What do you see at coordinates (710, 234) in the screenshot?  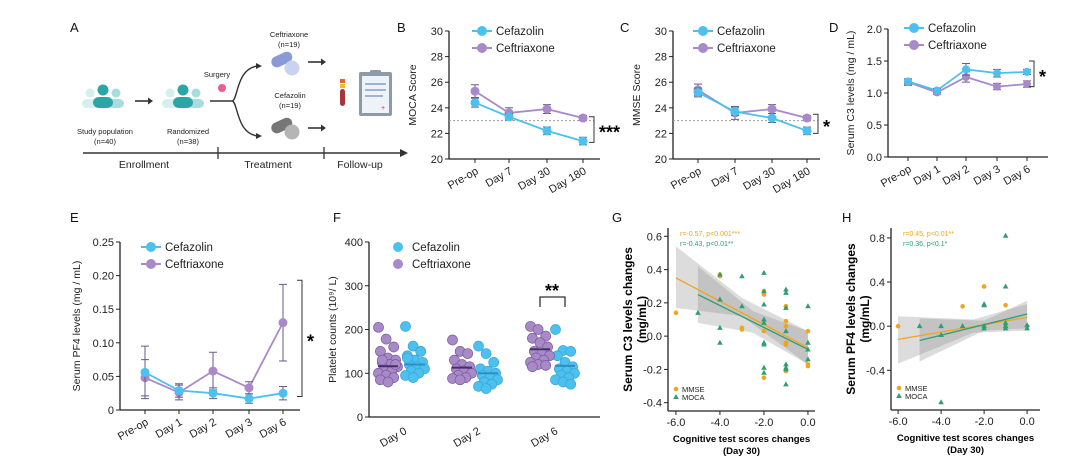 I see `correlation-annotation: r=-0.57, p<0.001***` at bounding box center [710, 234].